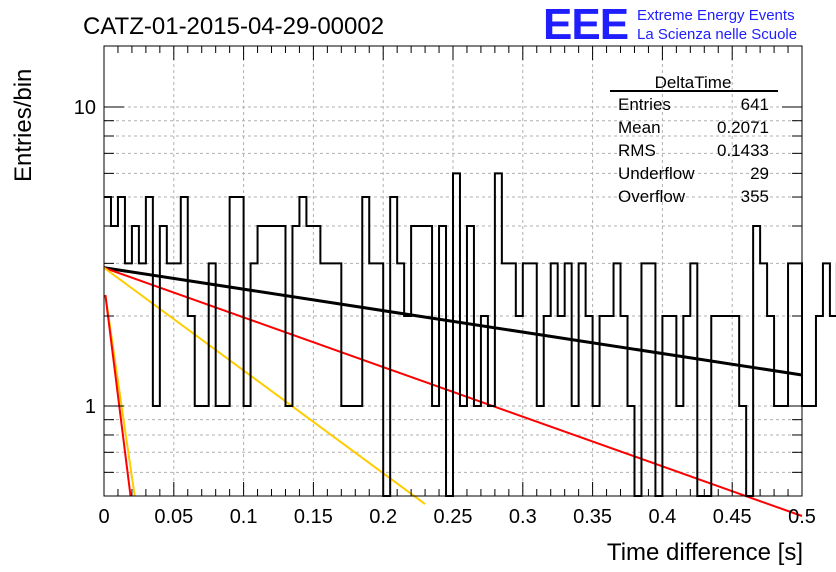 This screenshot has height=572, width=836. Describe the element at coordinates (173, 517) in the screenshot. I see `x-tick-label: 0.05` at that location.